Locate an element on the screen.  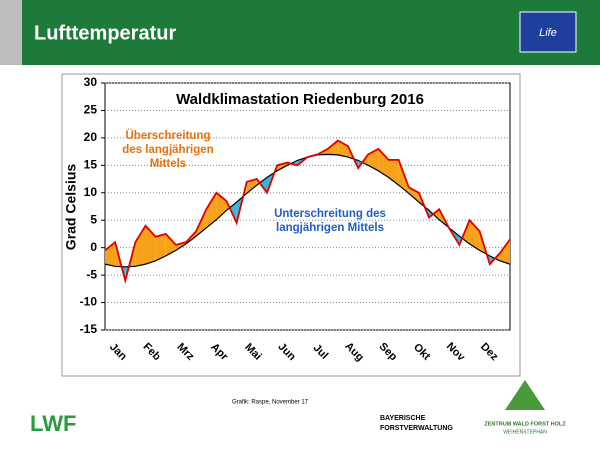
lwf-logo: LWF is located at coordinates (53, 423).